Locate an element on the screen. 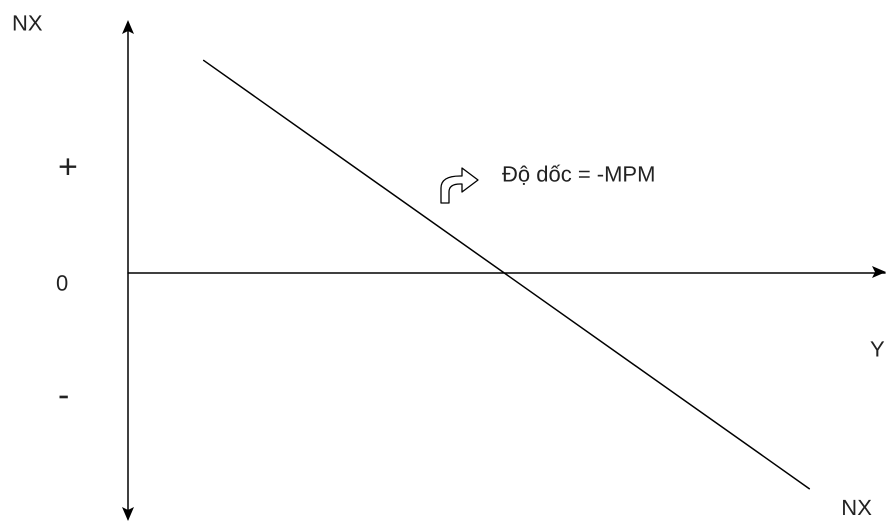 The width and height of the screenshot is (891, 527). x-axis-title: Y is located at coordinates (877, 349).